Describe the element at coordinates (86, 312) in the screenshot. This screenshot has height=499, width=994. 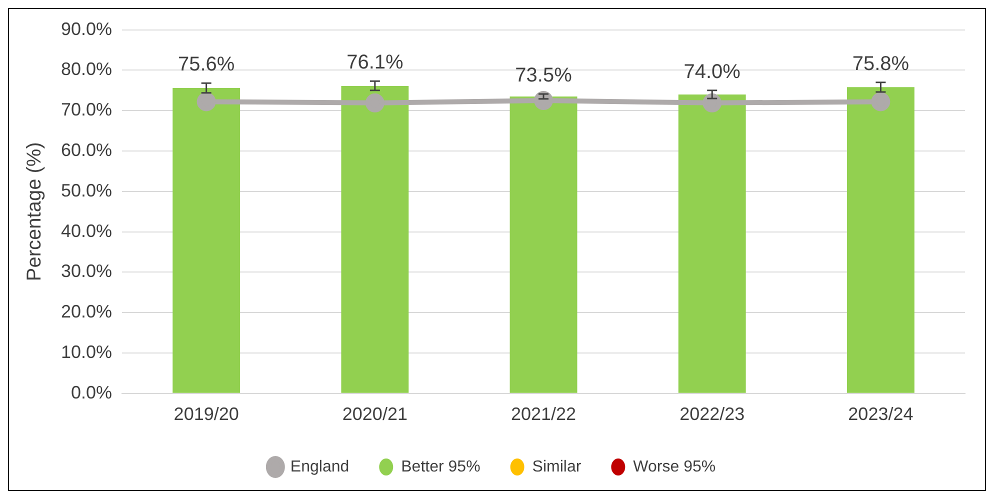
I see `y-tick-label: 20.0%` at that location.